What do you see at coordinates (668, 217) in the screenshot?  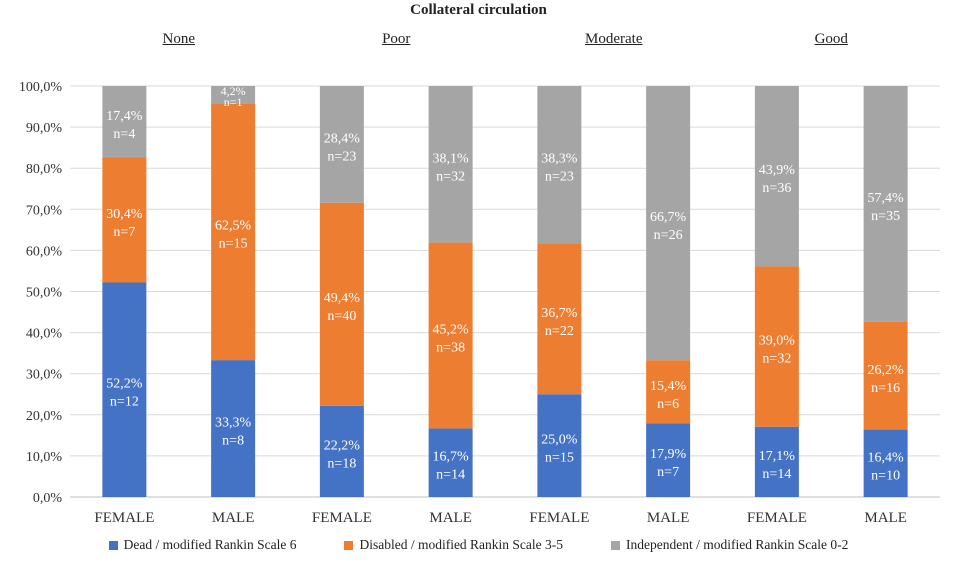 I see `data-label-pct: 66,7%` at bounding box center [668, 217].